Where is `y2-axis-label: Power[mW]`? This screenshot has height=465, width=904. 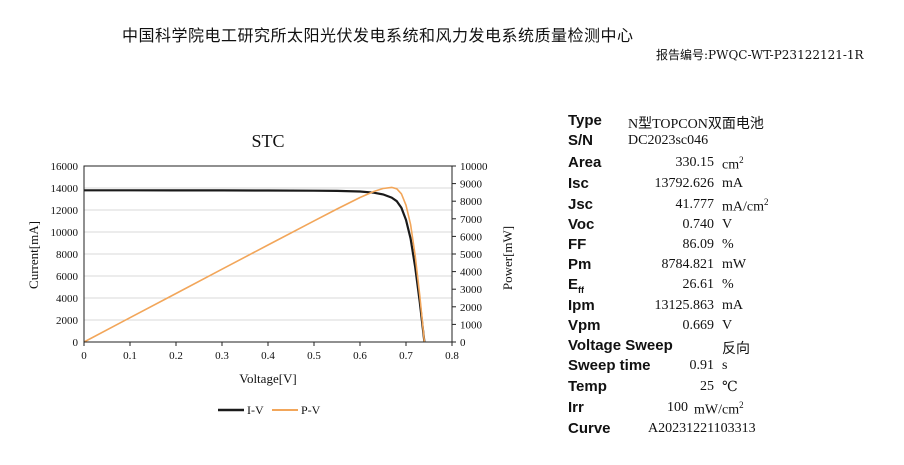
y2-axis-label: Power[mW] is located at coordinates (507, 258).